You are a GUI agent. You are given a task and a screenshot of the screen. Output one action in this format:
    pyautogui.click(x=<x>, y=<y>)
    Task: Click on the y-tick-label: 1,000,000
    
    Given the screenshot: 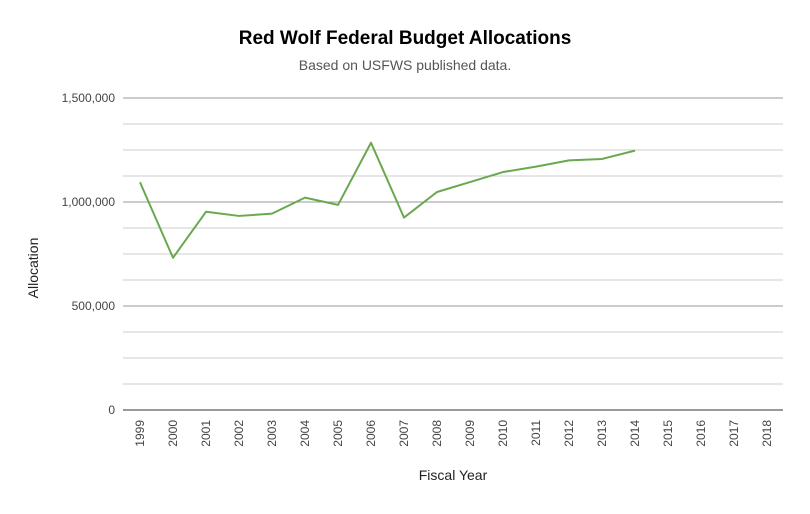 What is the action you would take?
    pyautogui.click(x=89, y=202)
    